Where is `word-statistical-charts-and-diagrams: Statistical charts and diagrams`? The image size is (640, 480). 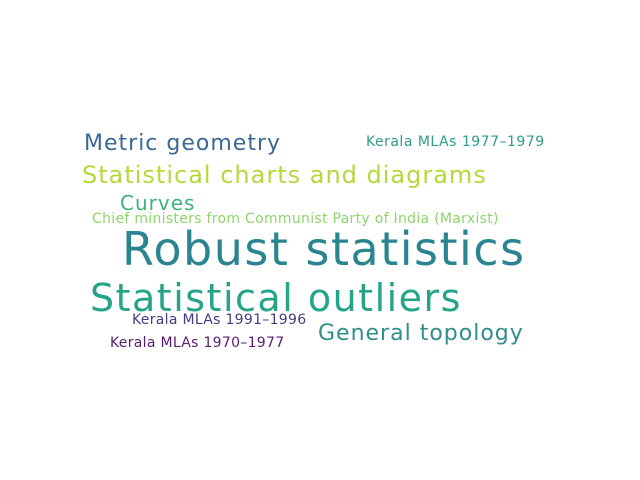
word-statistical-charts-and-diagrams: Statistical charts and diagrams is located at coordinates (284, 175).